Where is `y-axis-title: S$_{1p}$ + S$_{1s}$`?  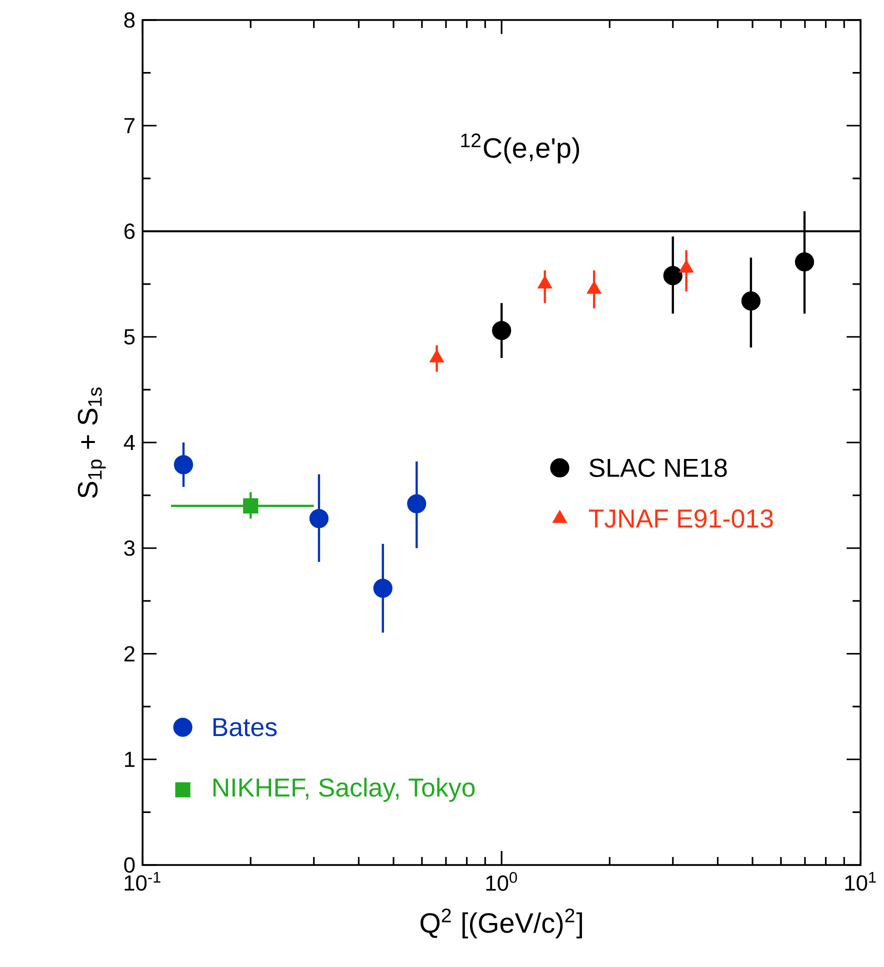 y-axis-title: S$_{1p}$ + S$_{1s}$ is located at coordinates (92, 443).